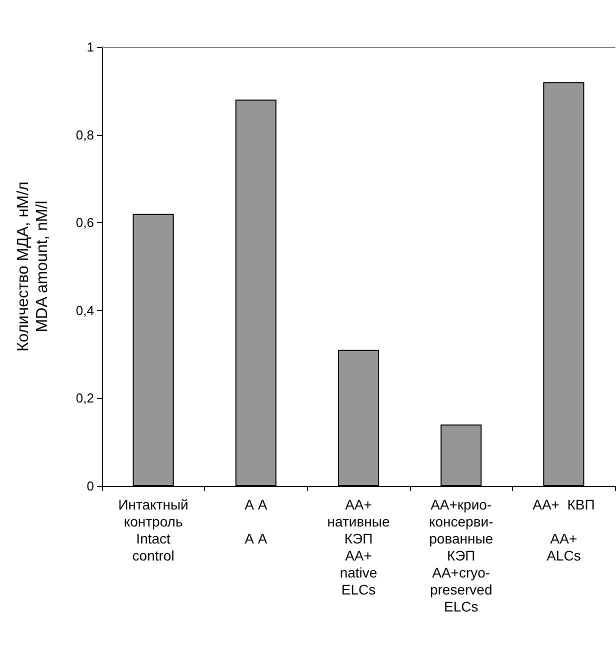 Image resolution: width=616 pixels, height=666 pixels. I want to click on category-label: А А А А, so click(256, 521).